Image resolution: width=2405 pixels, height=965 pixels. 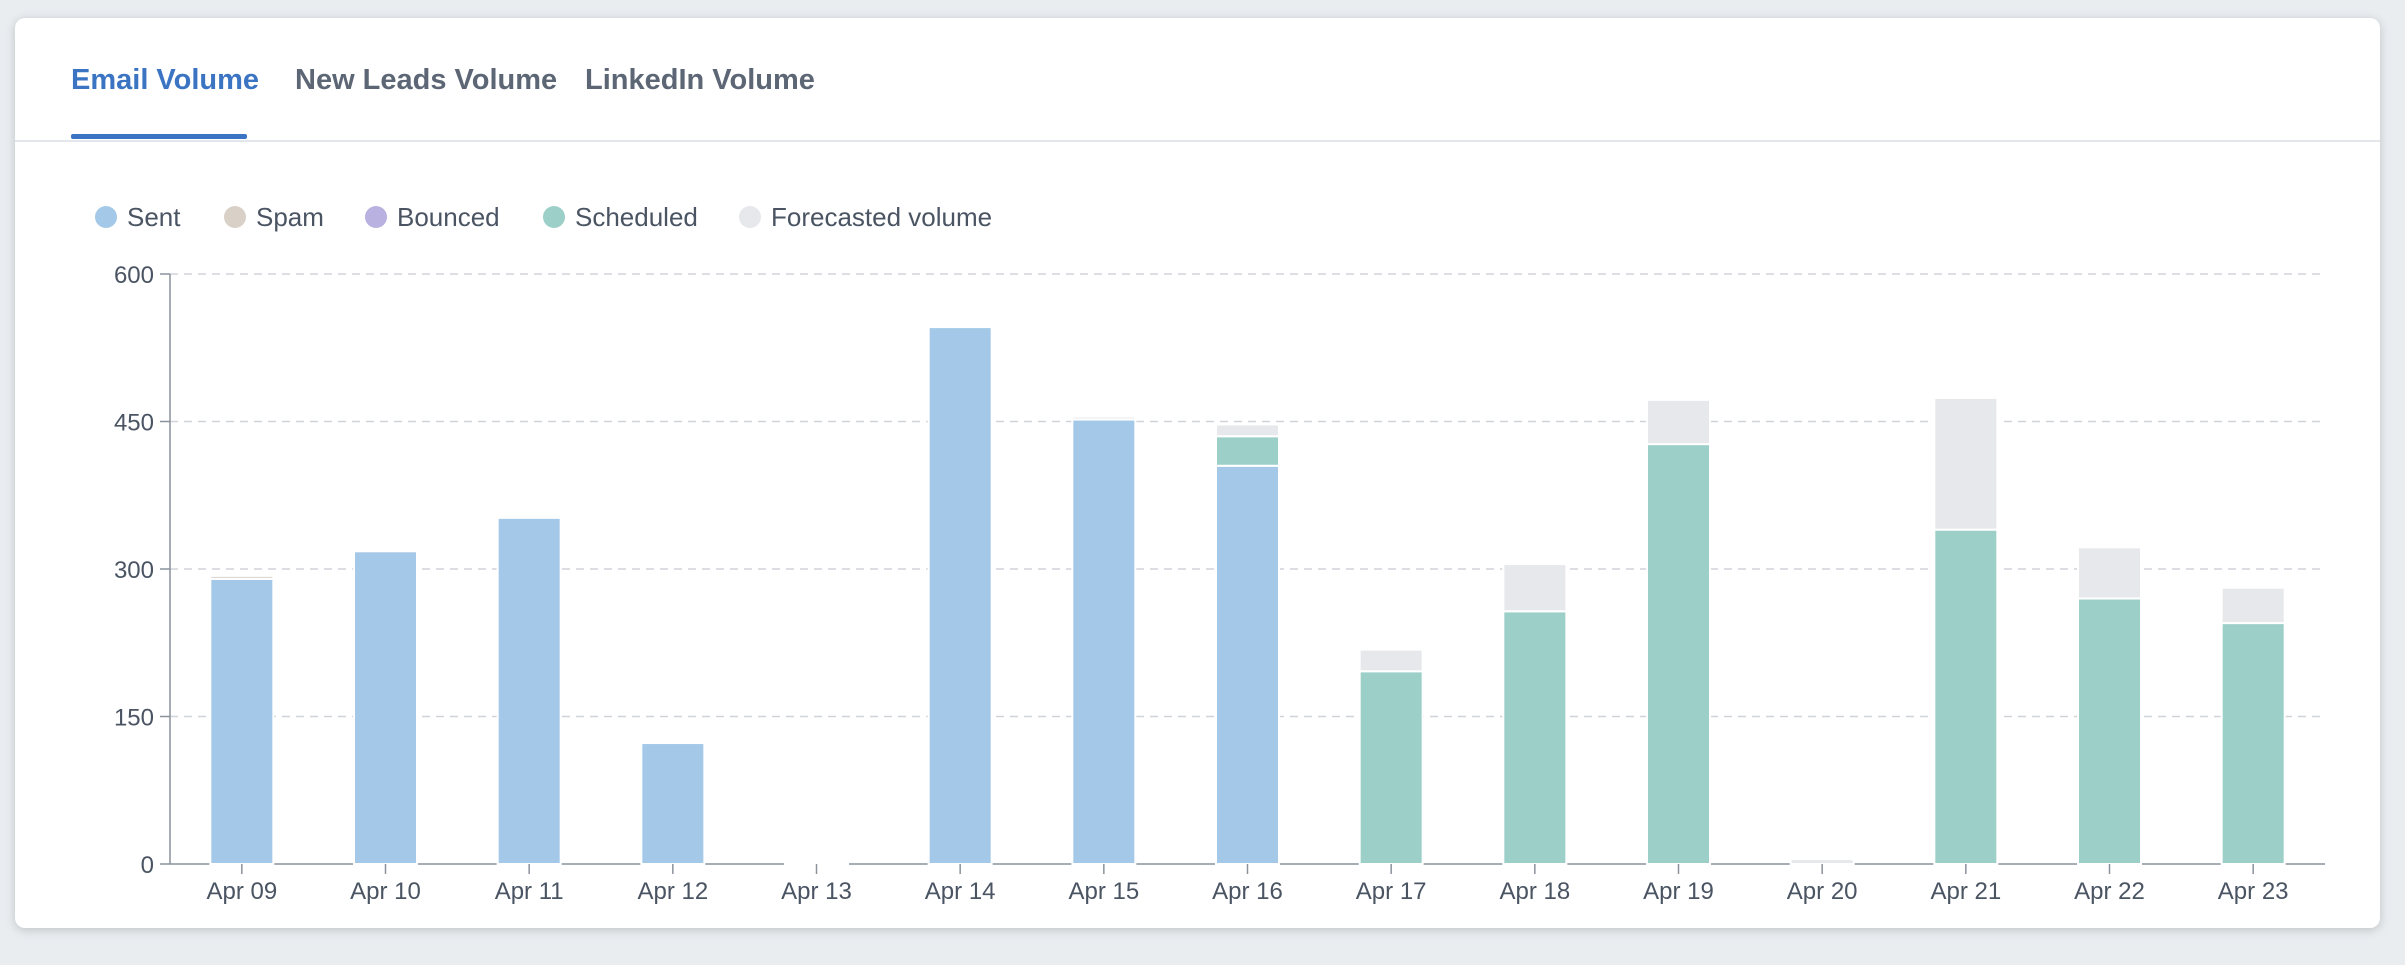 I want to click on tab-new-leads-volume: New Leads Volume, so click(x=426, y=80).